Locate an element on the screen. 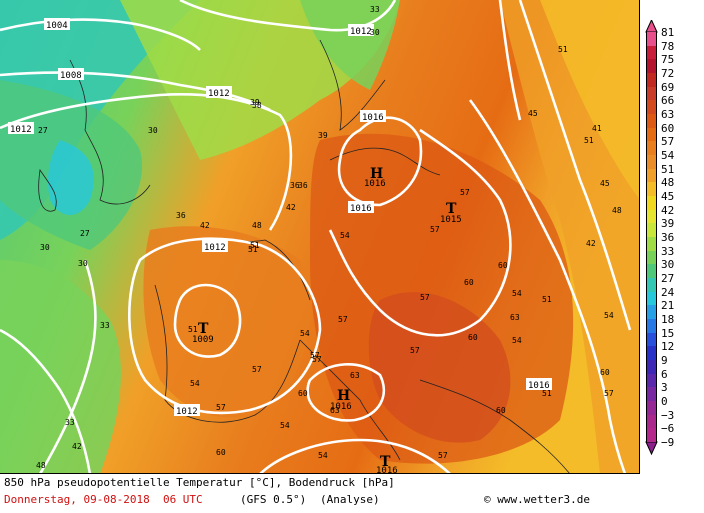 This screenshot has width=704, height=513. hot-region-balkans is located at coordinates (439, 367).